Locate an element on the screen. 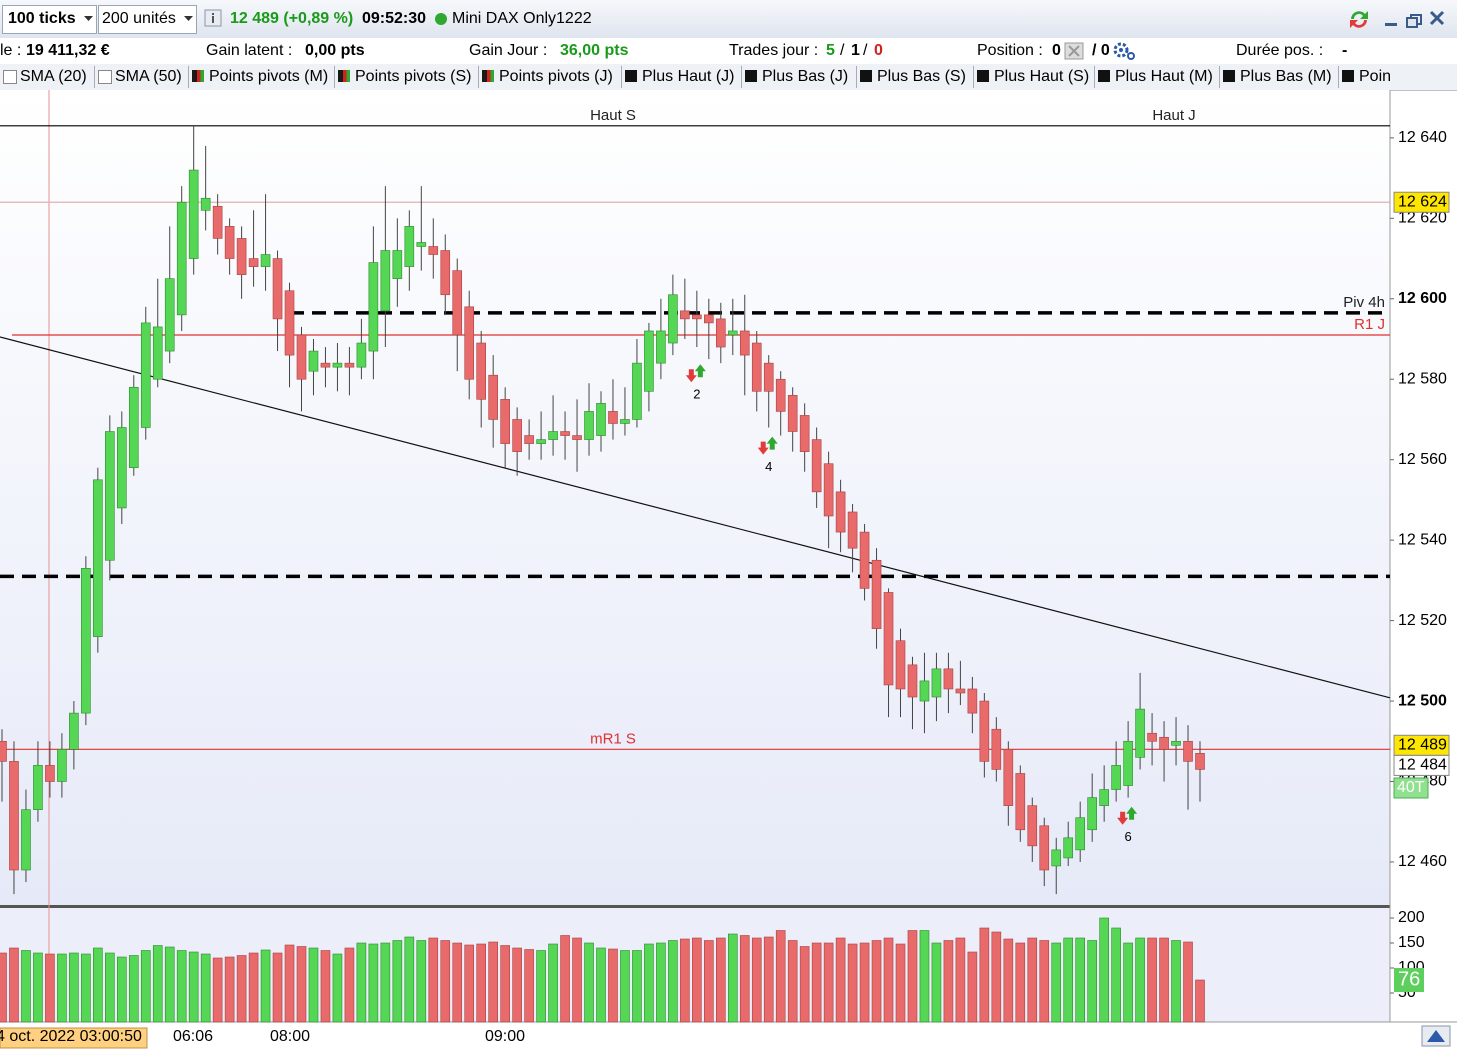  level-label: mR1 S is located at coordinates (613, 738).